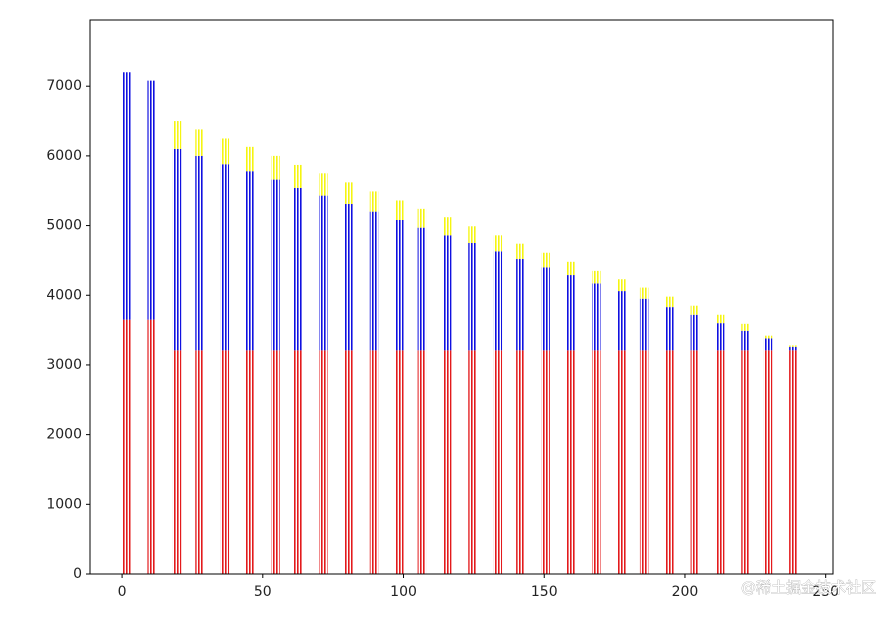 The height and width of the screenshot is (621, 895). Describe the element at coordinates (64, 295) in the screenshot. I see `y-tick-label: 4000` at that location.